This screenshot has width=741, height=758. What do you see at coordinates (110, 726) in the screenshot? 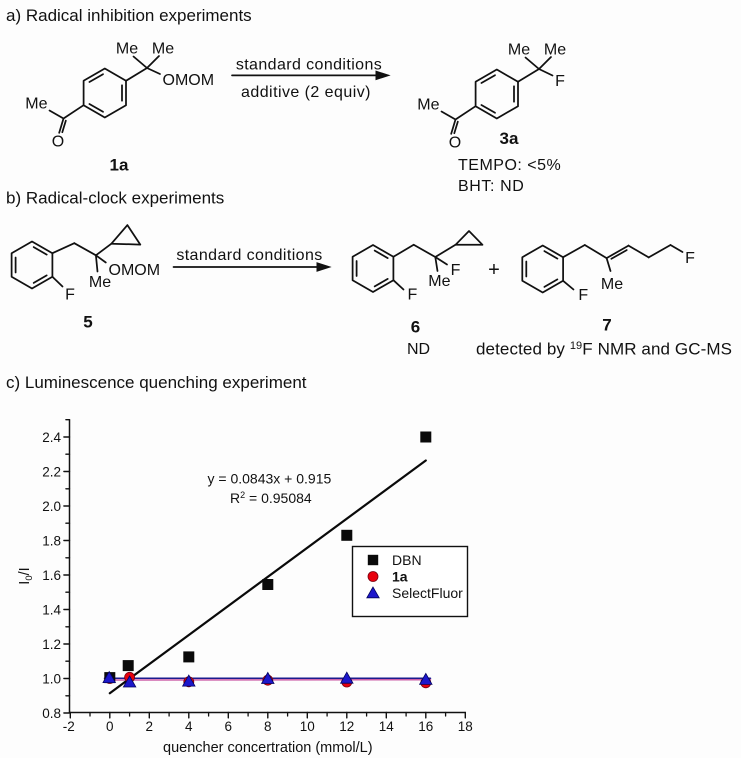
I see `svg-text: 0` at bounding box center [110, 726].